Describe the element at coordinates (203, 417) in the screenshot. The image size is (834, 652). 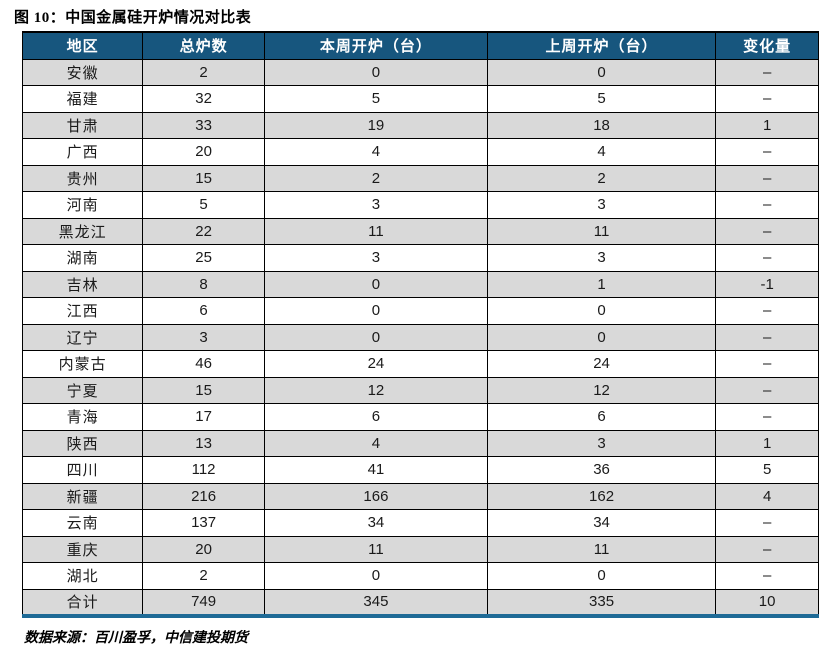
I see `value-cell: 17` at that location.